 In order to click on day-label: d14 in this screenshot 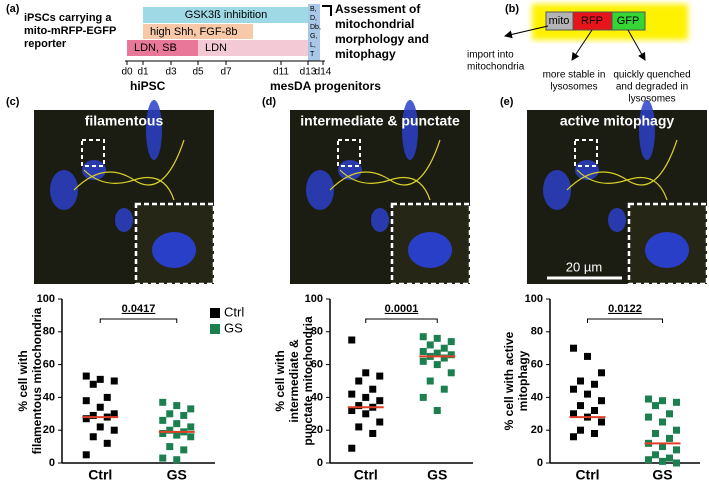, I will do `click(323, 72)`.